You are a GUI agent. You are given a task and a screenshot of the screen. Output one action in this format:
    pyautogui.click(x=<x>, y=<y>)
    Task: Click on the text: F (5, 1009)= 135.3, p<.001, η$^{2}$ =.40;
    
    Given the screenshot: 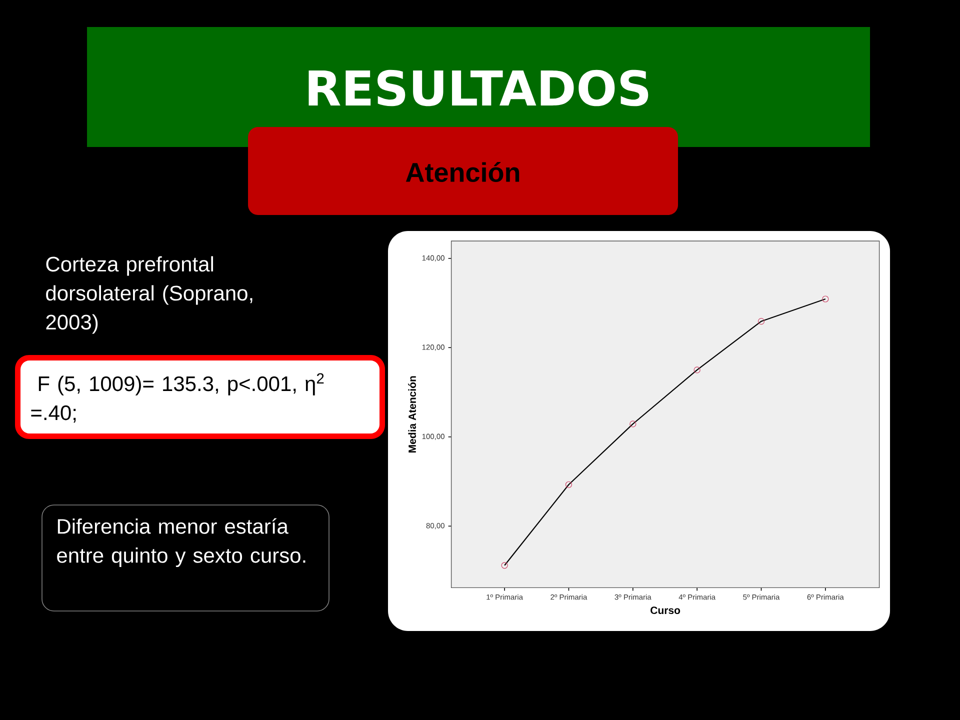 What is the action you would take?
    pyautogui.click(x=177, y=398)
    